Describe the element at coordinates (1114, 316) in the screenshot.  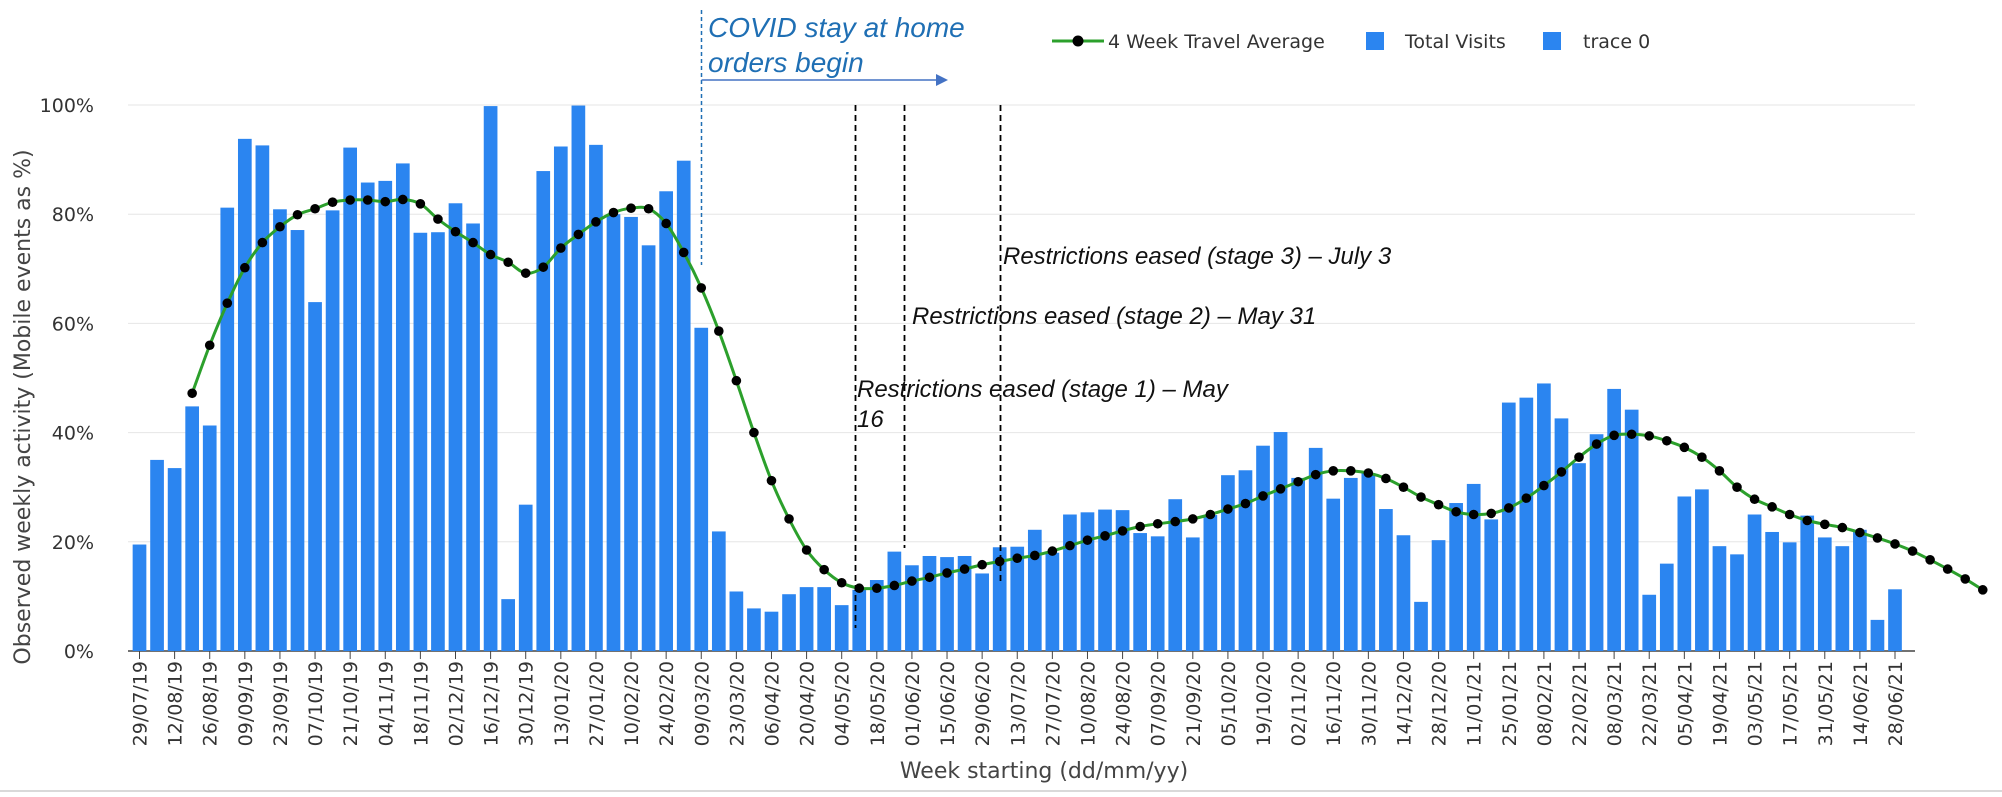
I see `annotation-stage2: Restrictions eased (stage 2) – May 31` at that location.